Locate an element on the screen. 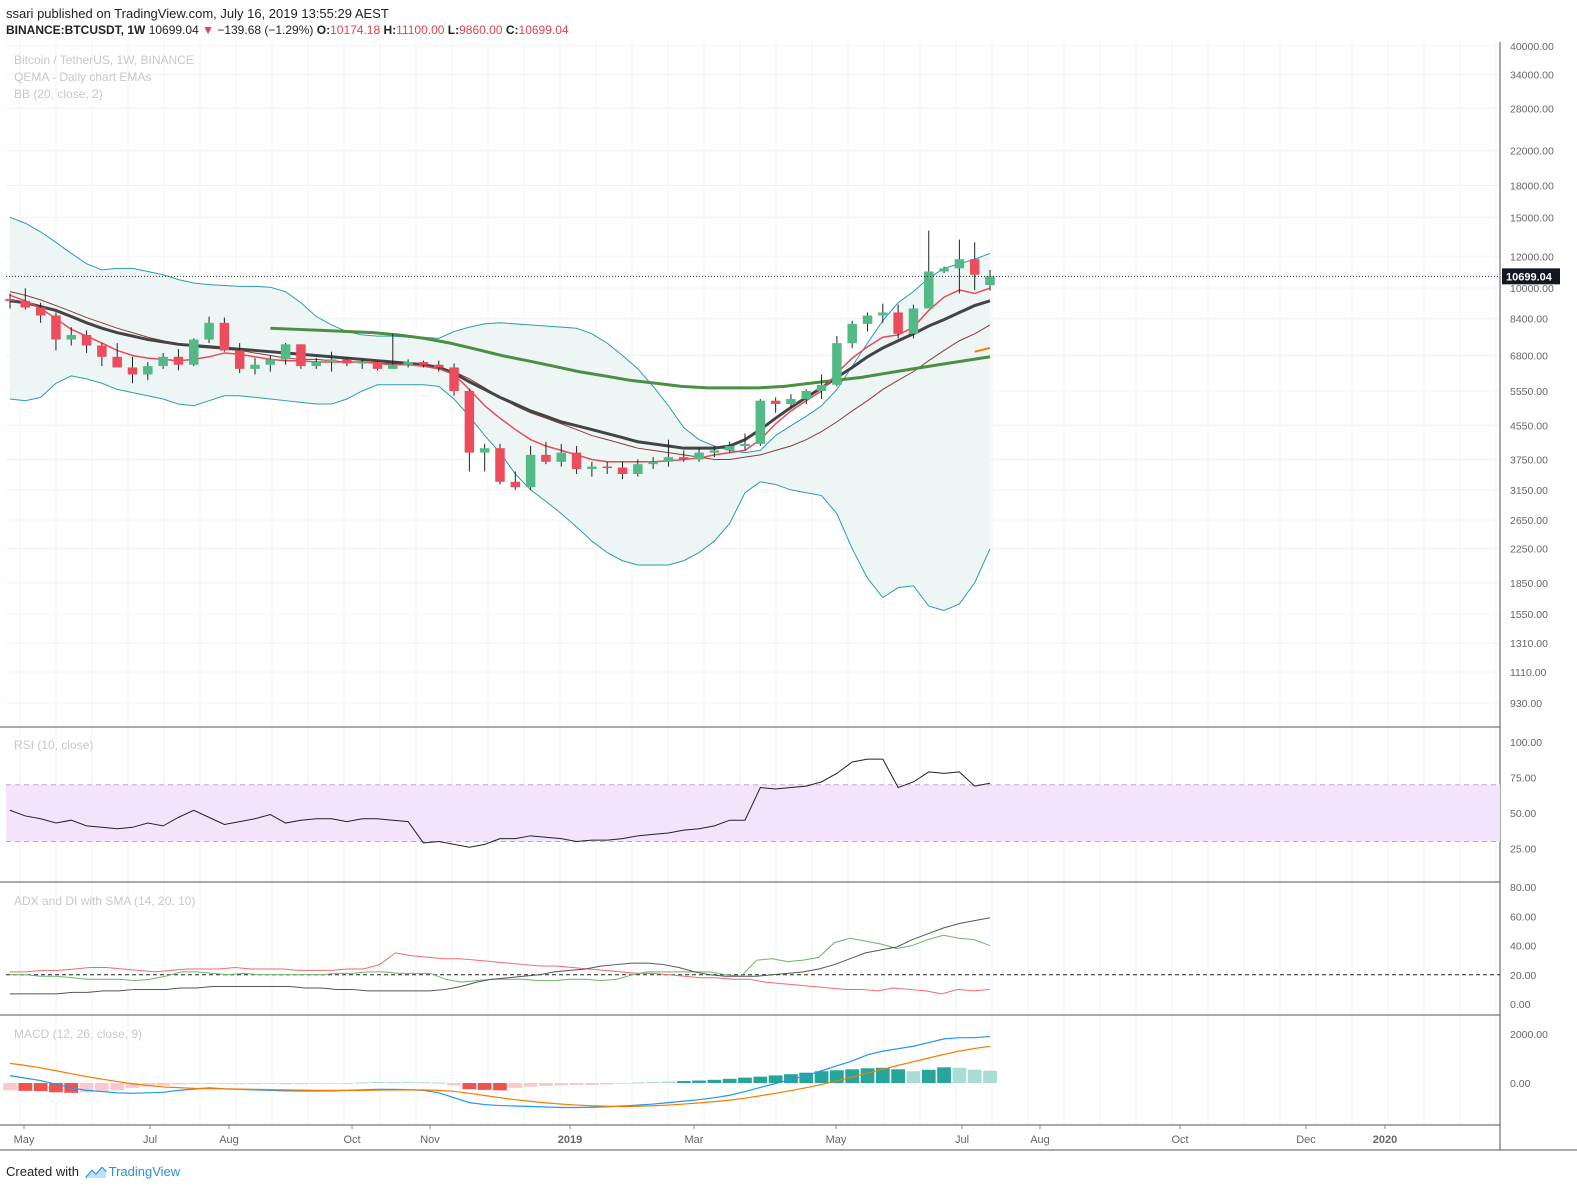 This screenshot has width=1577, height=1196. price-label-box is located at coordinates (1531, 276).